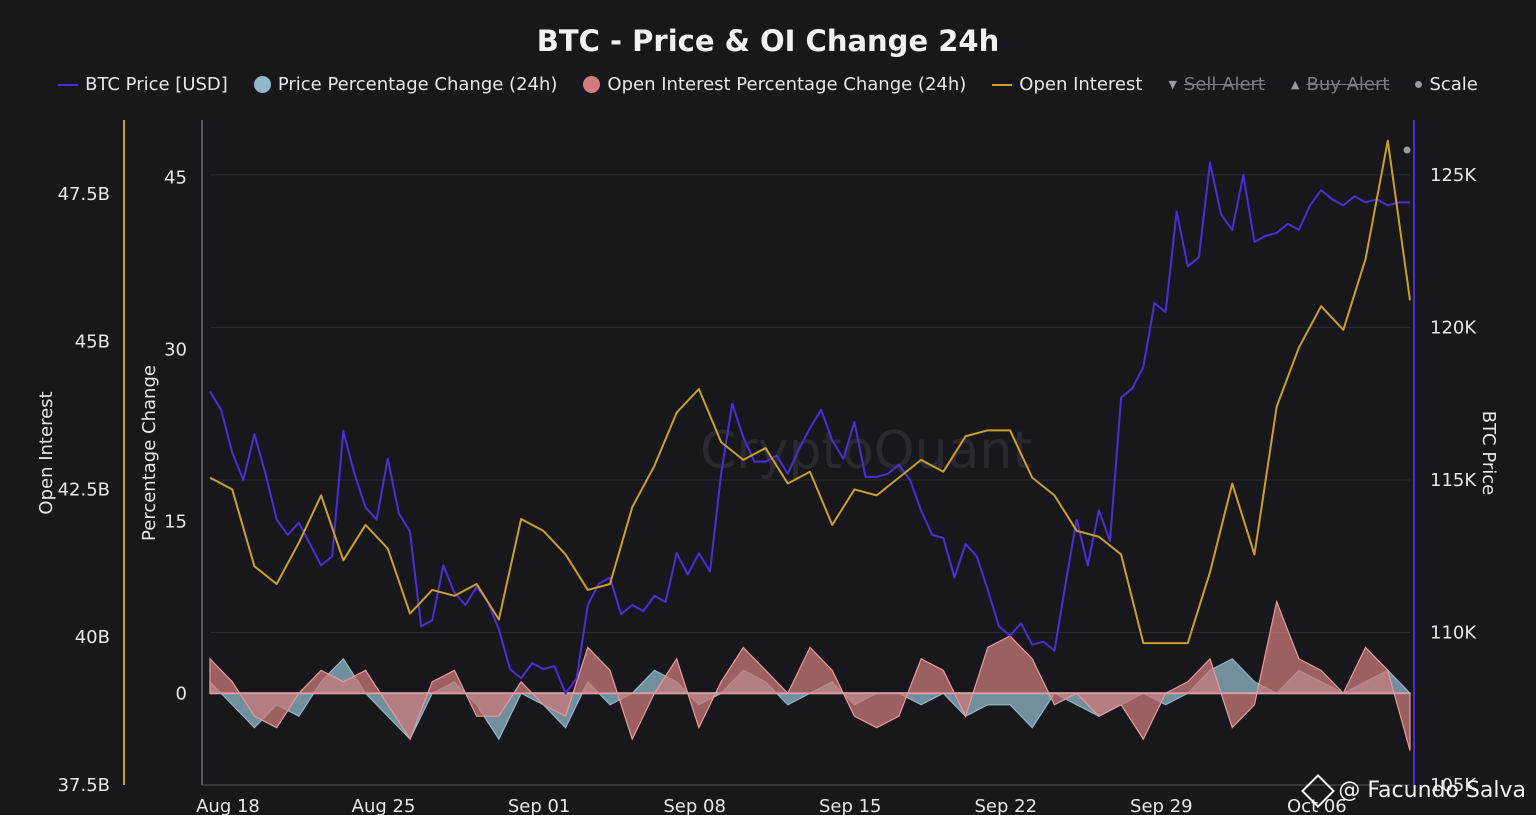  I want to click on legend-item-scale: Scale, so click(1446, 84).